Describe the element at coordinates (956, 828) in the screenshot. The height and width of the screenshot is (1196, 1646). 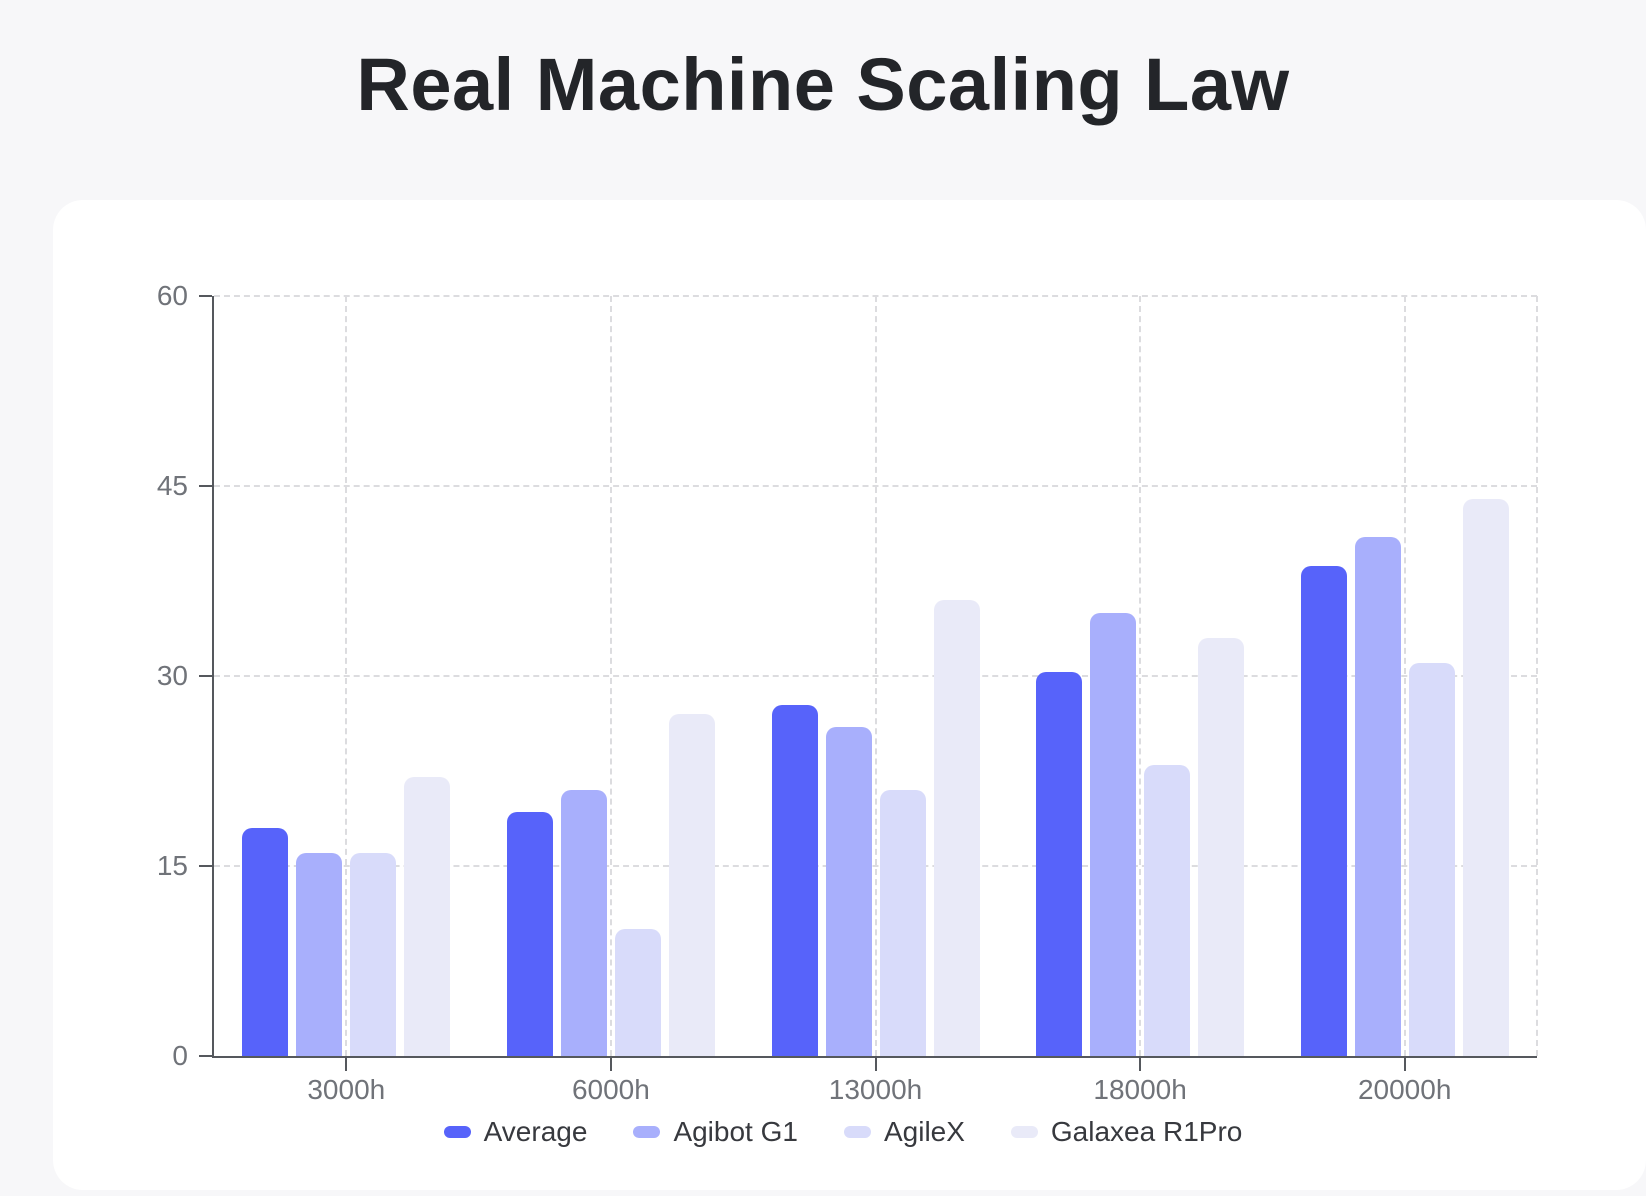
I see `bar-galaxea-r1pro-13000h` at that location.